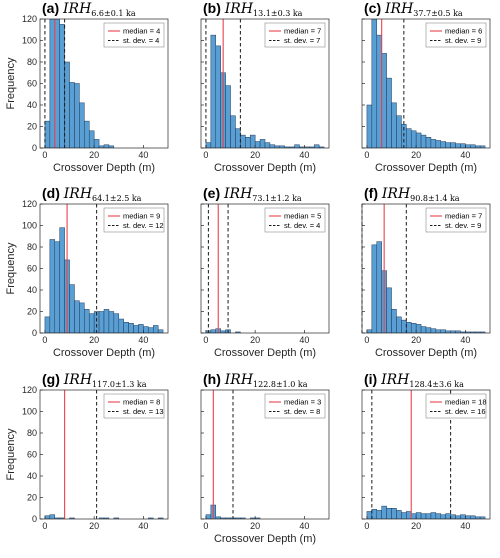 This screenshot has height=558, width=500. I want to click on panel-title: (f) IRH90.8±1.4 ka, so click(412, 194).